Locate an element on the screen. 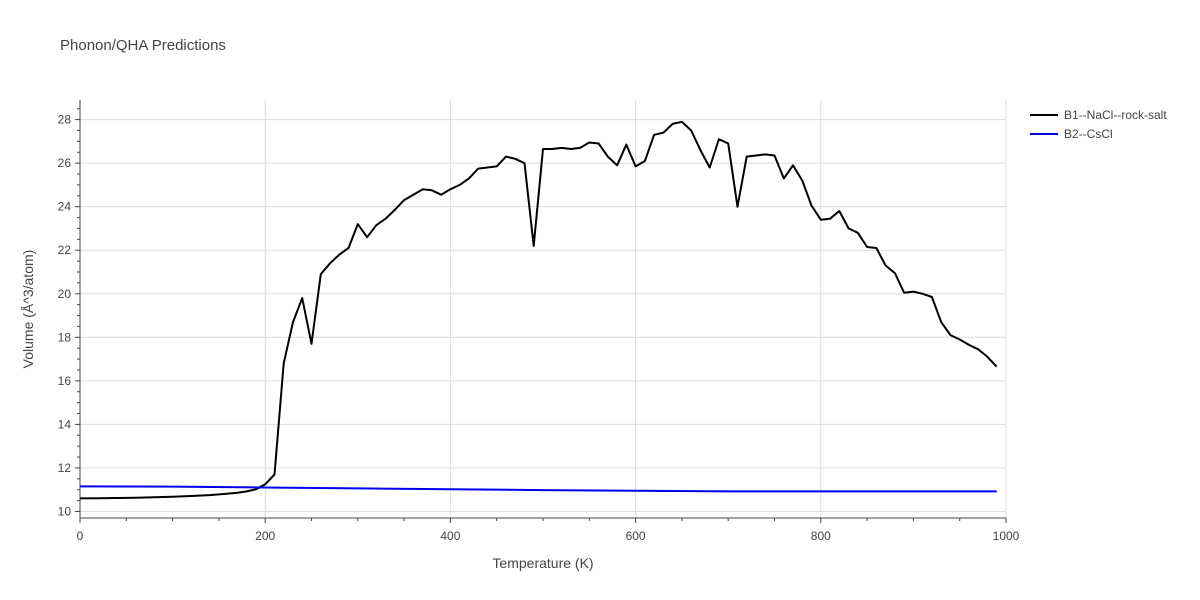 Image resolution: width=1200 pixels, height=600 pixels. y-tick-label: 26 is located at coordinates (65, 163).